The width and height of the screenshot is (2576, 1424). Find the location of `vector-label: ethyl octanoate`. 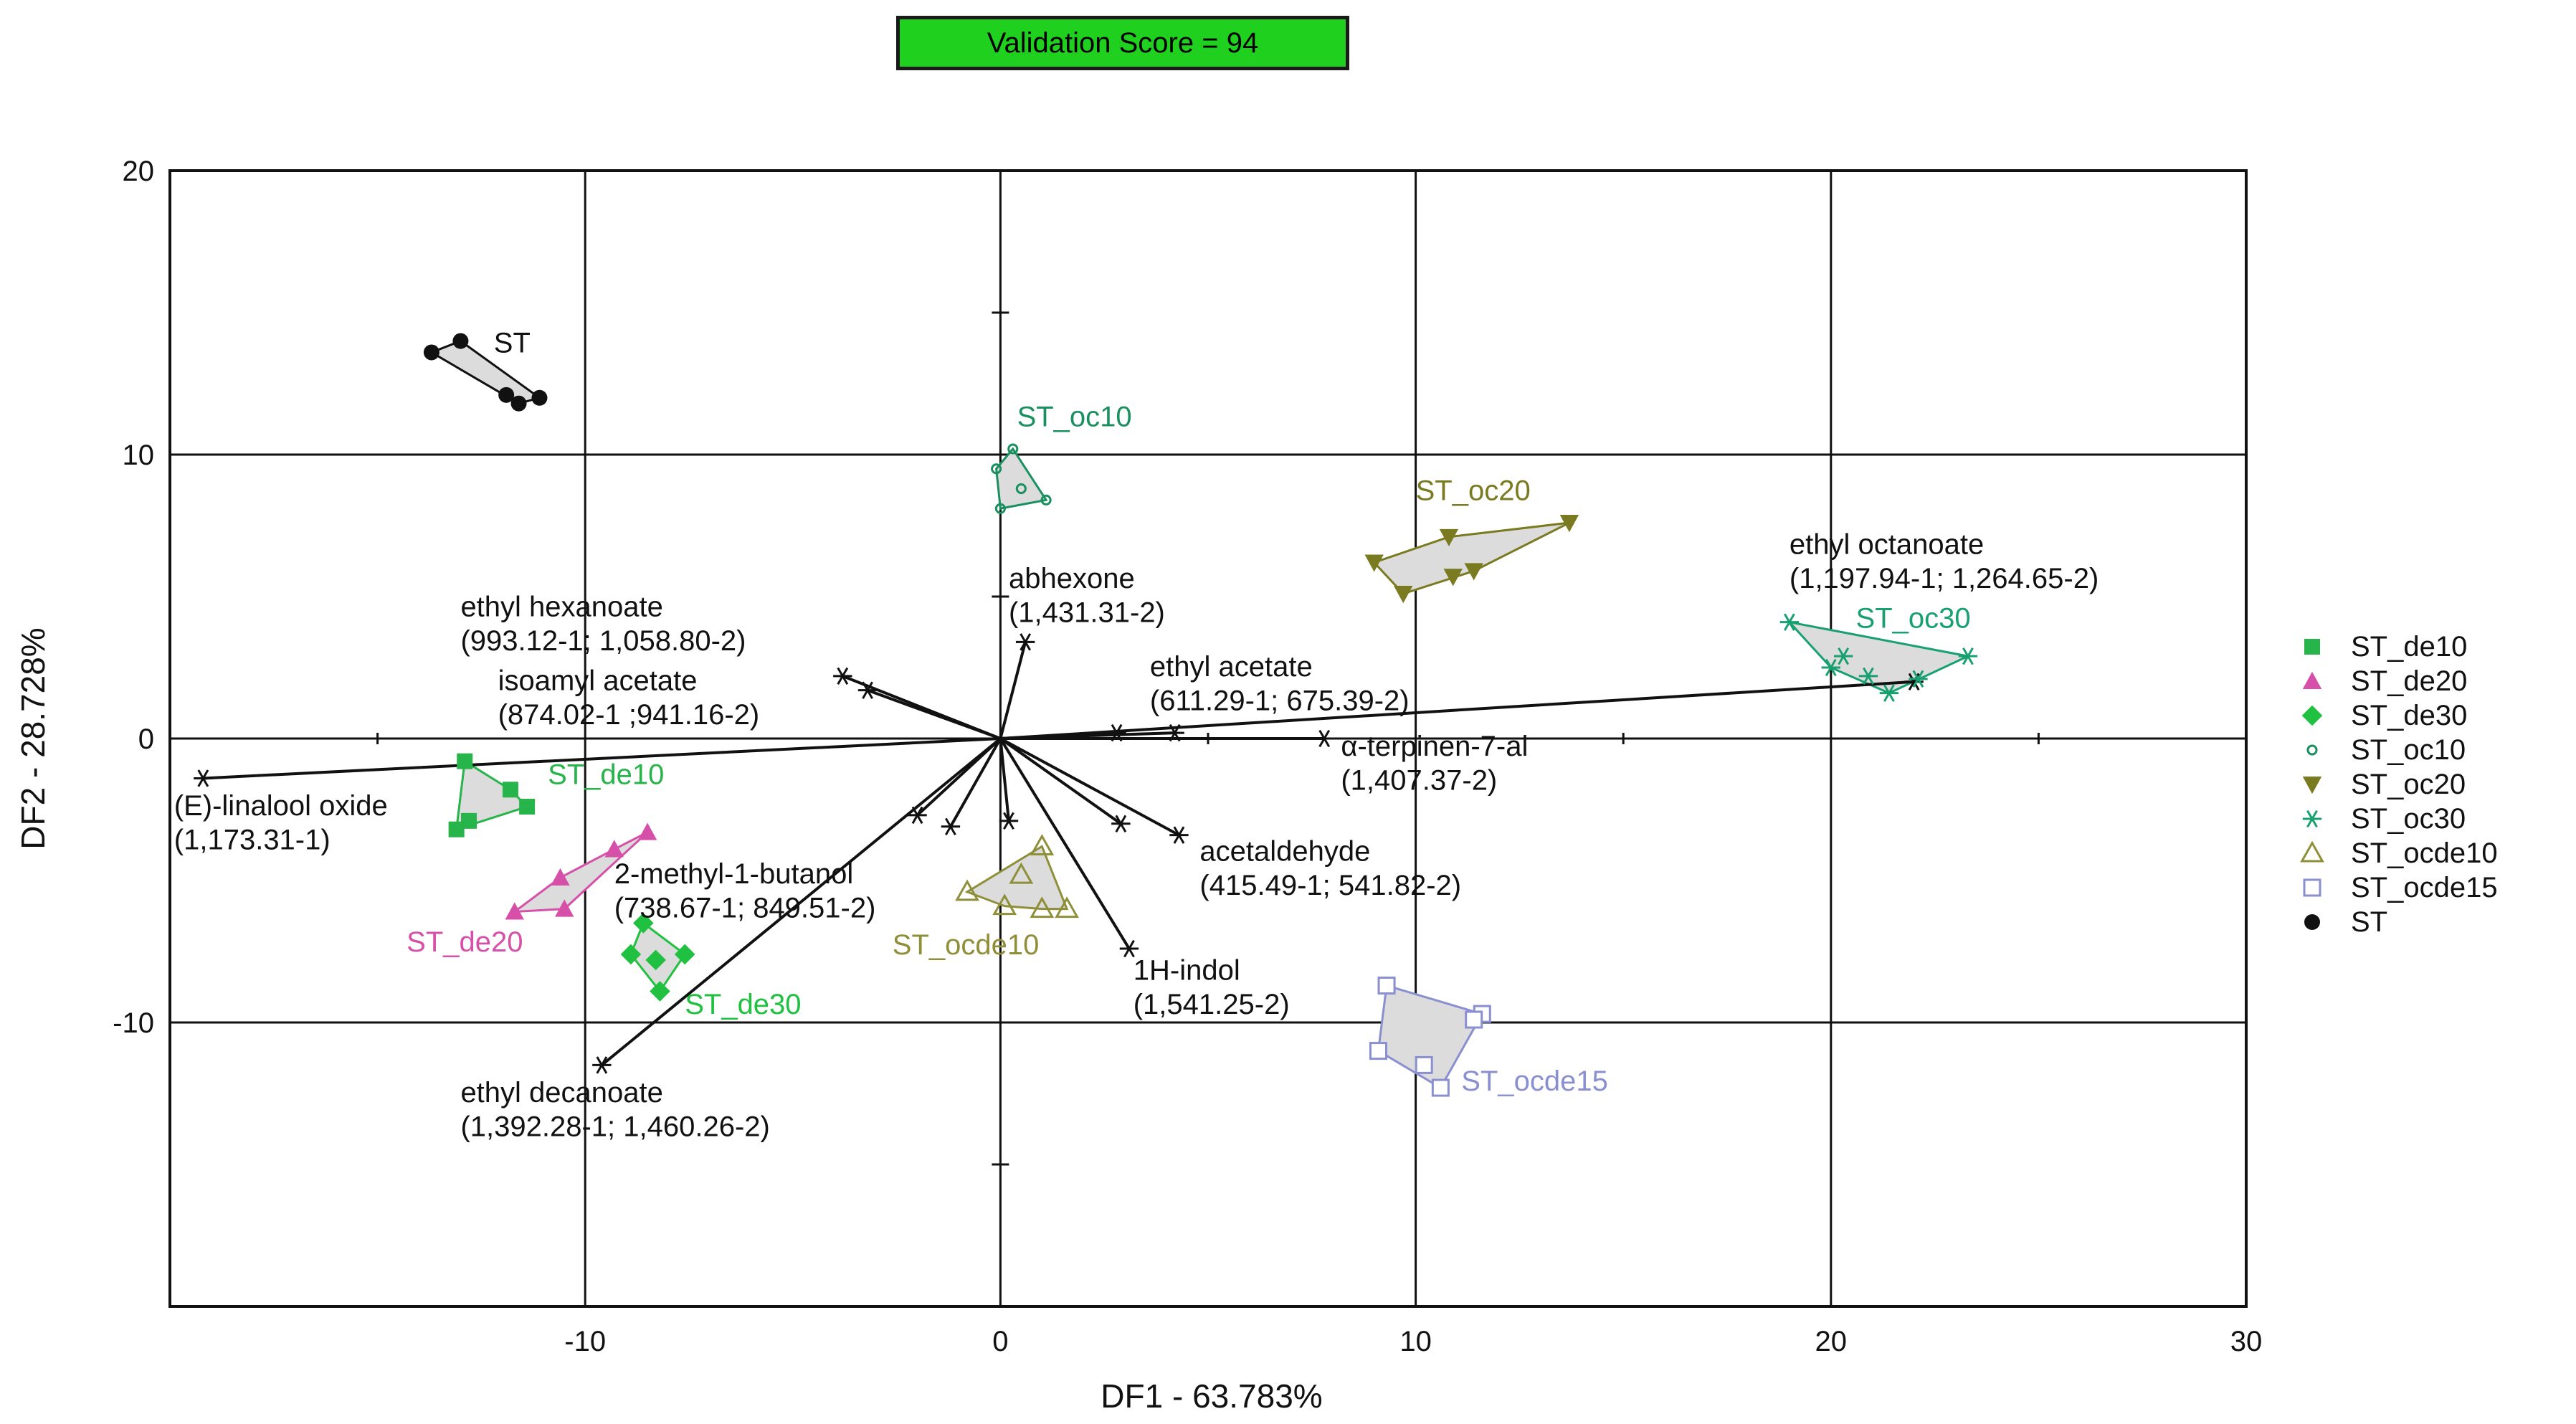

vector-label: ethyl octanoate is located at coordinates (1887, 545).